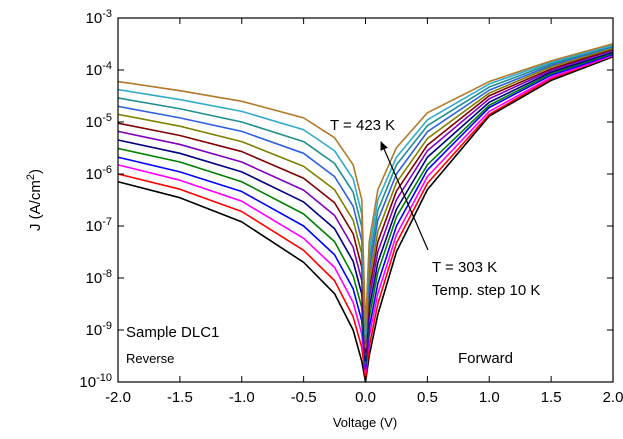 This screenshot has height=439, width=623. I want to click on x-tick-label: 1.0, so click(489, 397).